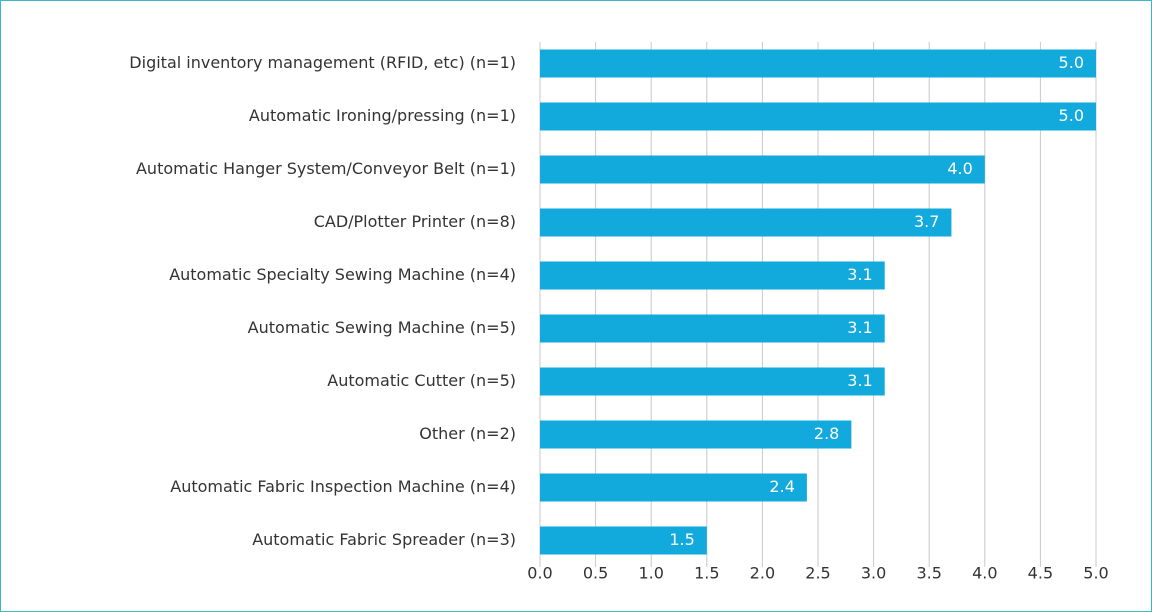 The image size is (1152, 612). Describe the element at coordinates (384, 539) in the screenshot. I see `y-tick-label: Automatic Fabric Spreader (n=3)` at that location.